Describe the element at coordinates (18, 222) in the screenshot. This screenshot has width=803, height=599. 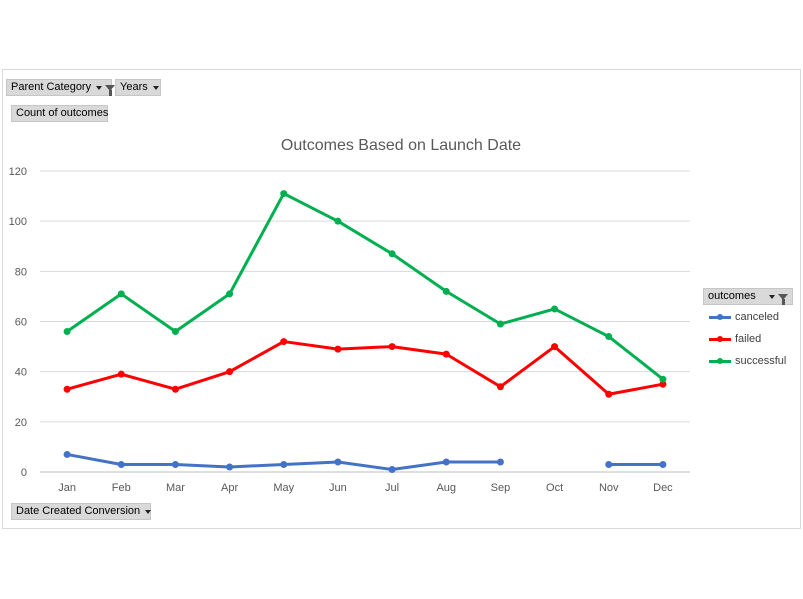
I see `y-tick-label: 100` at that location.